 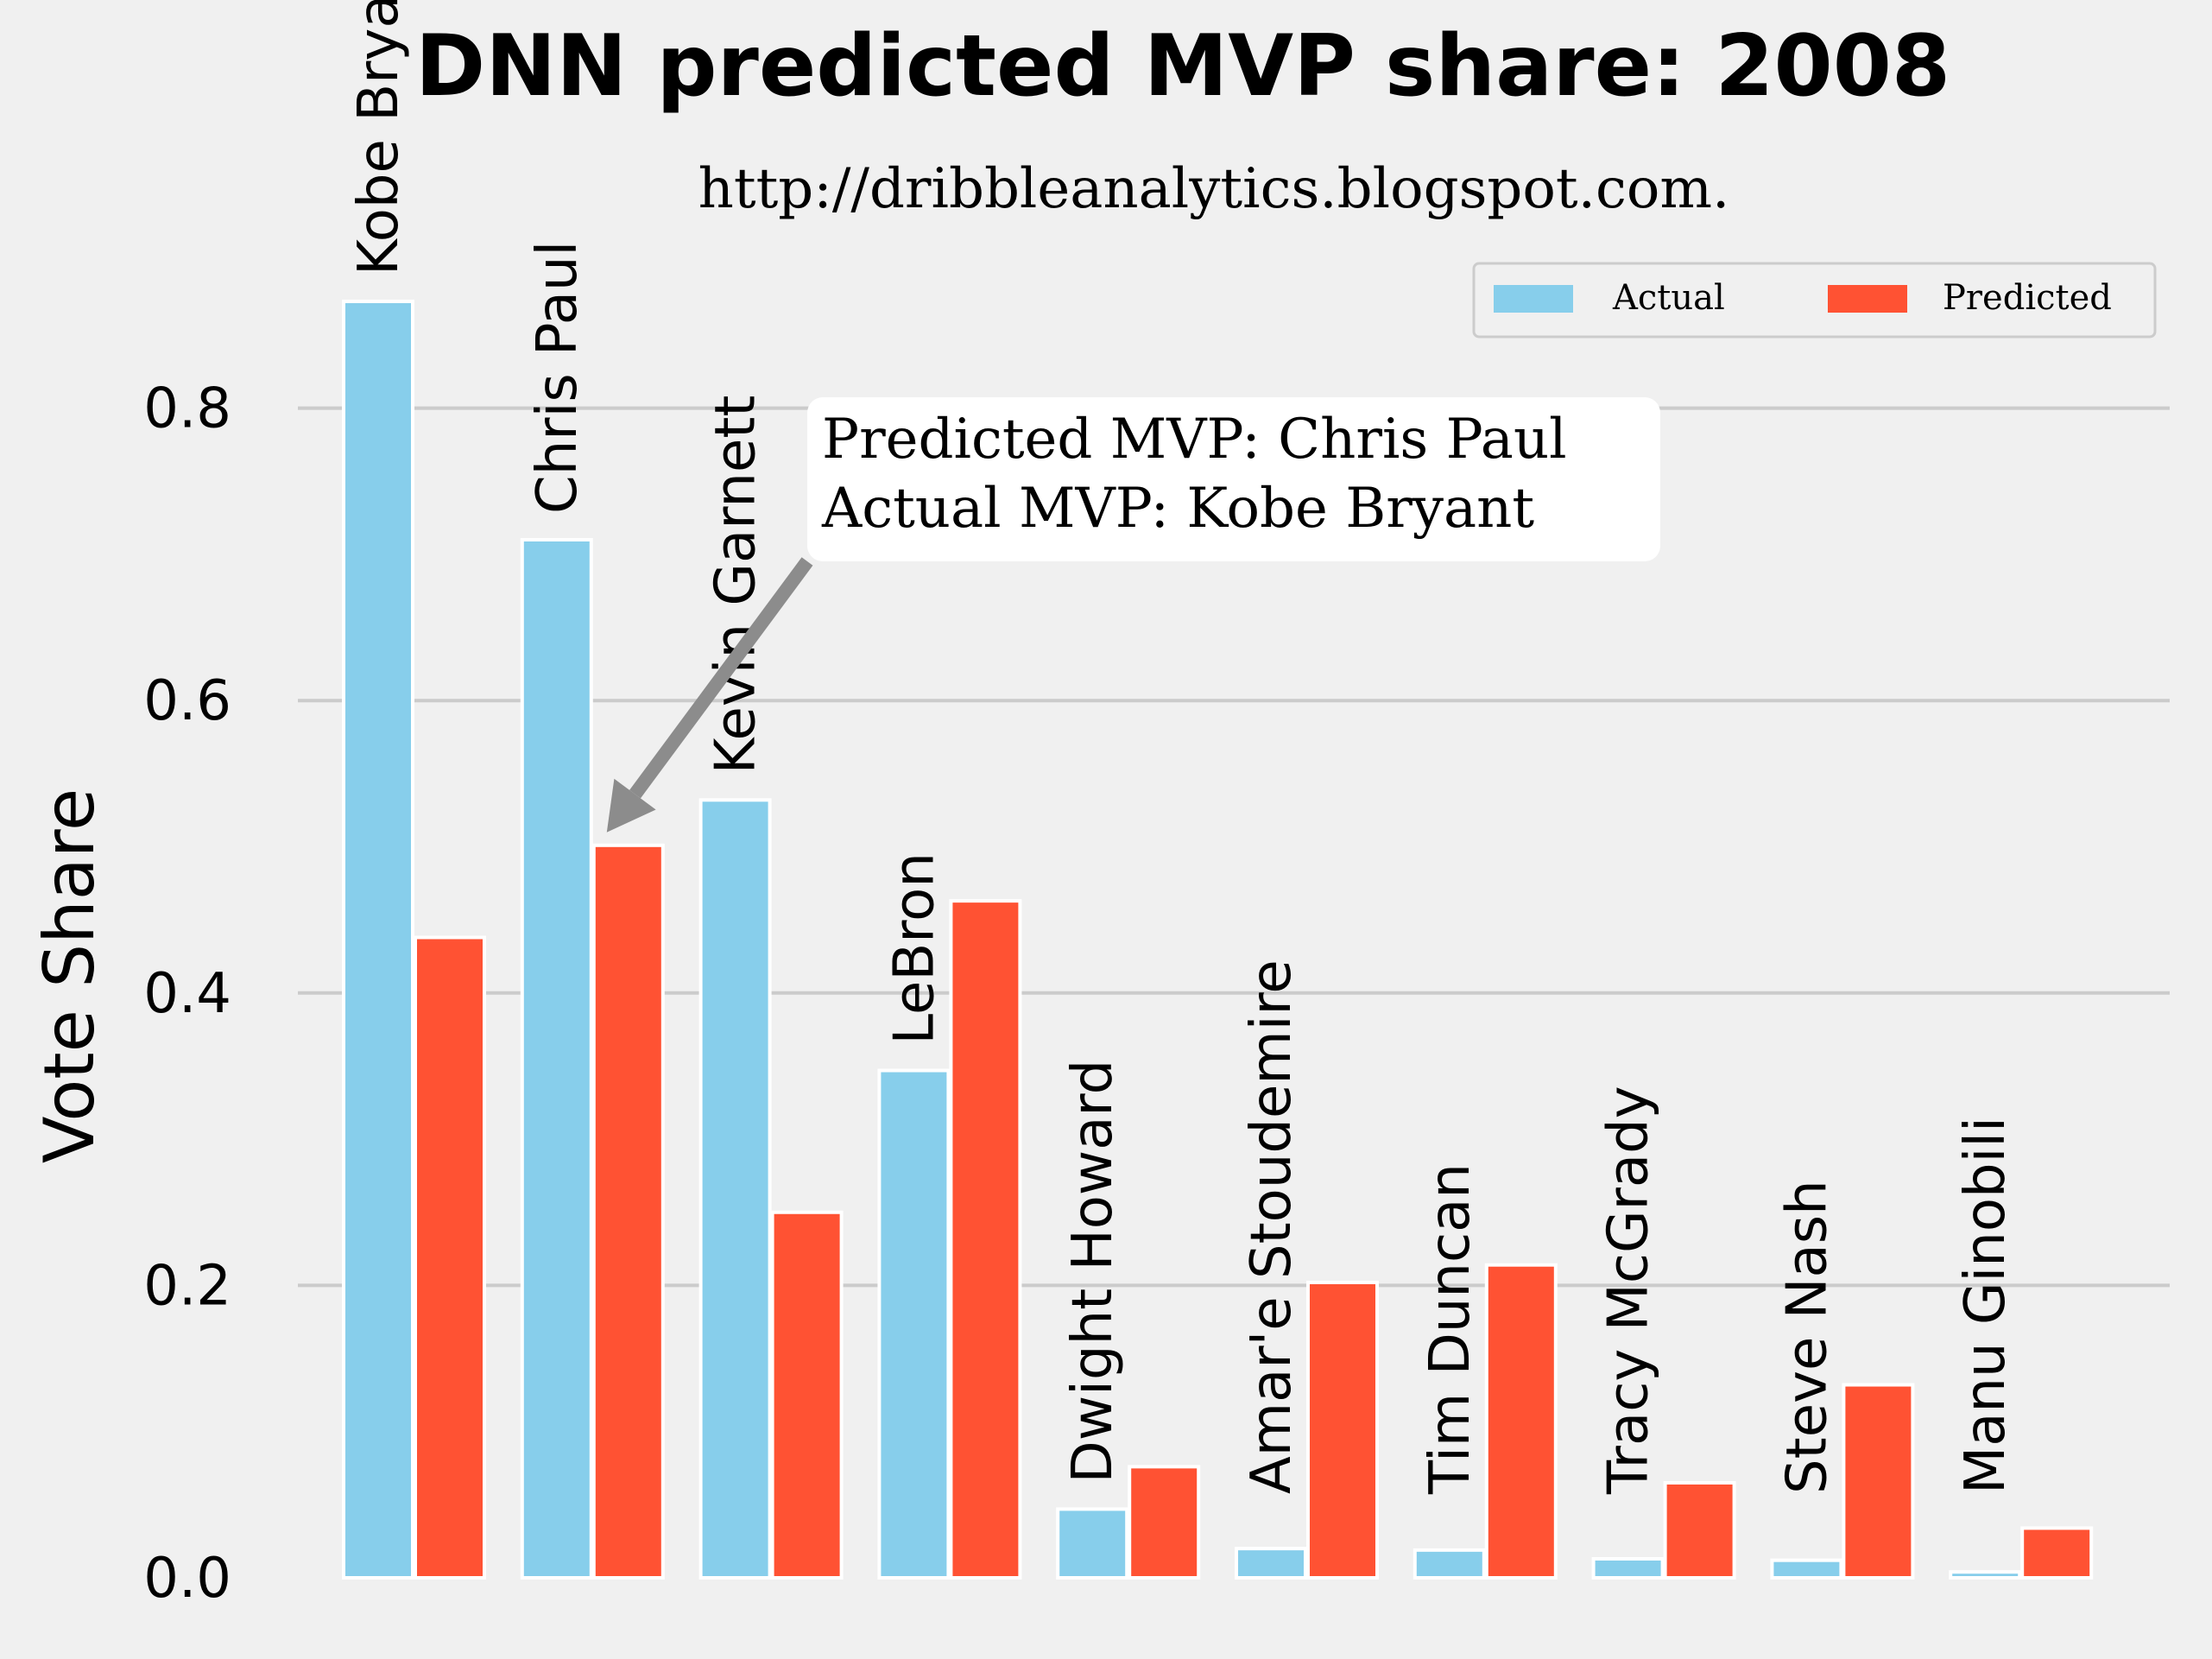 What do you see at coordinates (1182, 66) in the screenshot?
I see `chart-title: DNN predicted MVP share: 2008` at bounding box center [1182, 66].